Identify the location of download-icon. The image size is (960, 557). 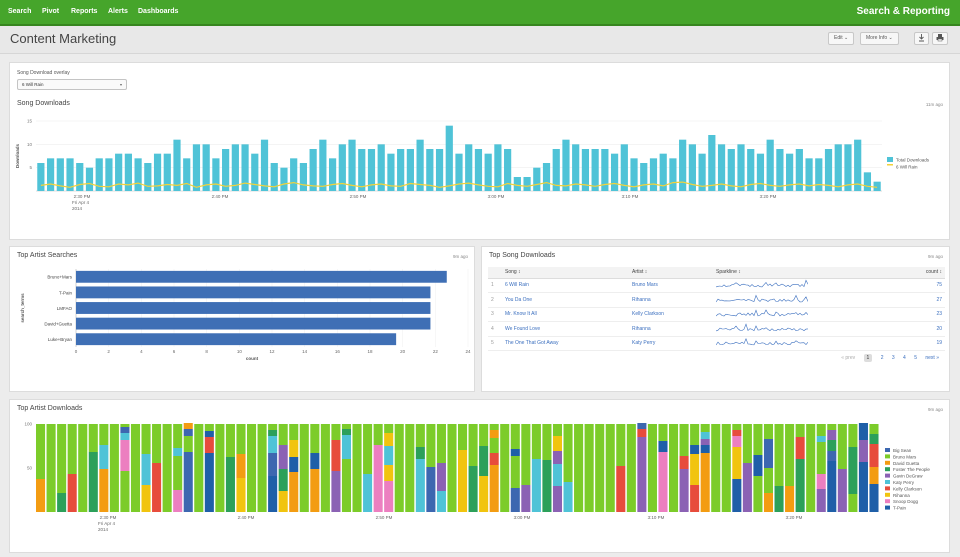
(921, 38).